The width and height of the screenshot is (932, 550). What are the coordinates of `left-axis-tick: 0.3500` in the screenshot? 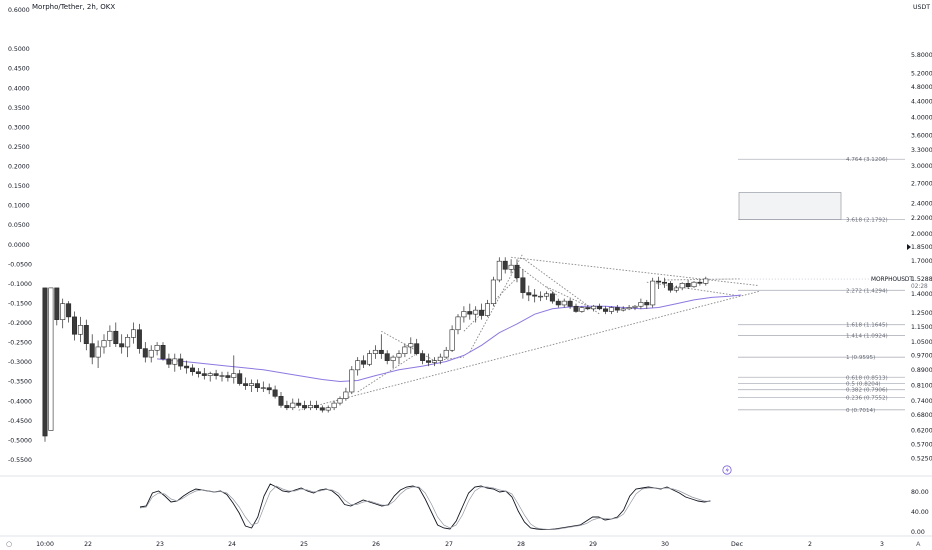 It's located at (19, 108).